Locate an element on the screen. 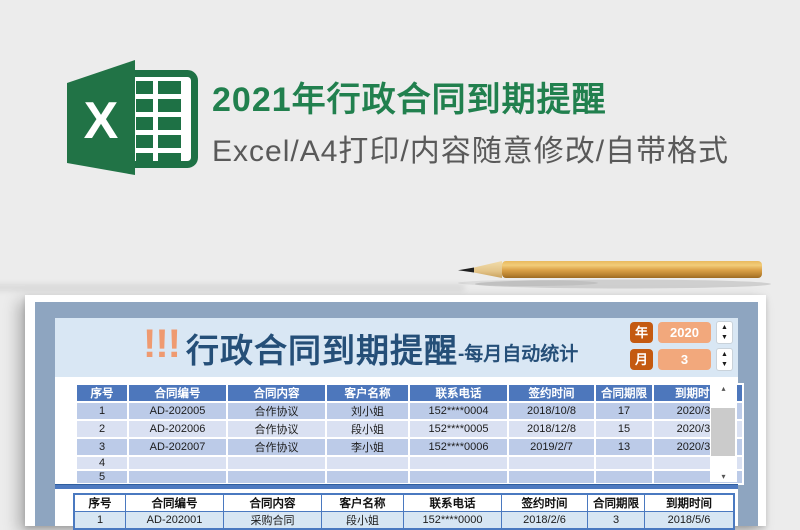  table-row: 5 is located at coordinates (409, 477).